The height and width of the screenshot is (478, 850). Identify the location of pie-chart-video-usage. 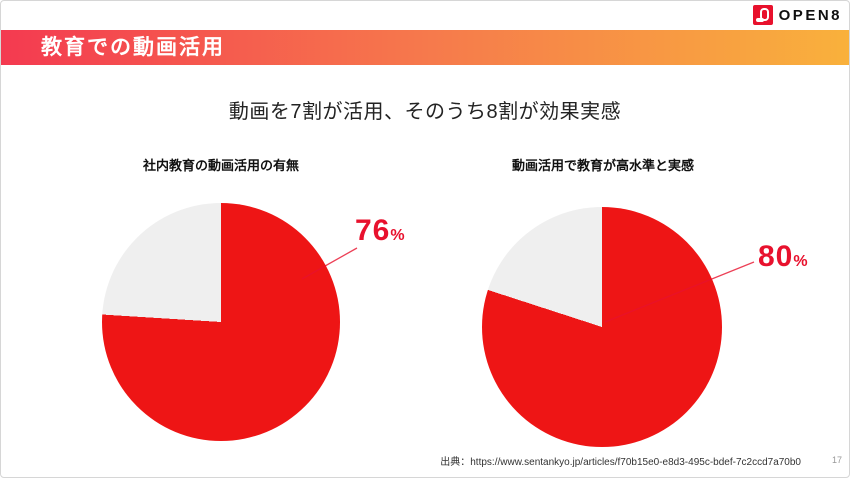
(221, 322).